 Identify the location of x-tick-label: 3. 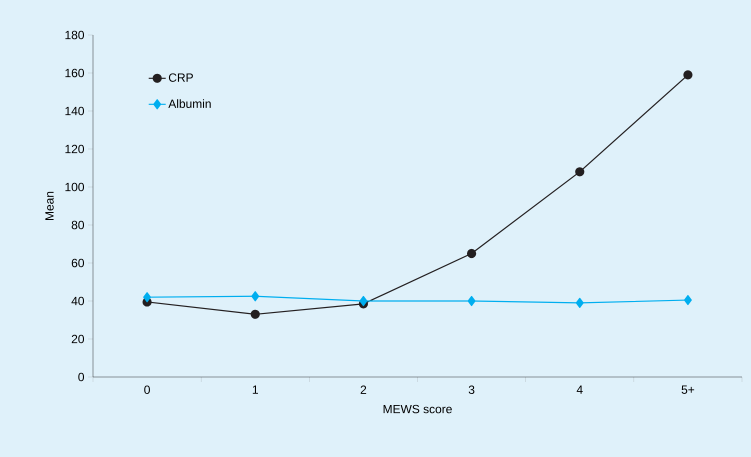
(471, 390).